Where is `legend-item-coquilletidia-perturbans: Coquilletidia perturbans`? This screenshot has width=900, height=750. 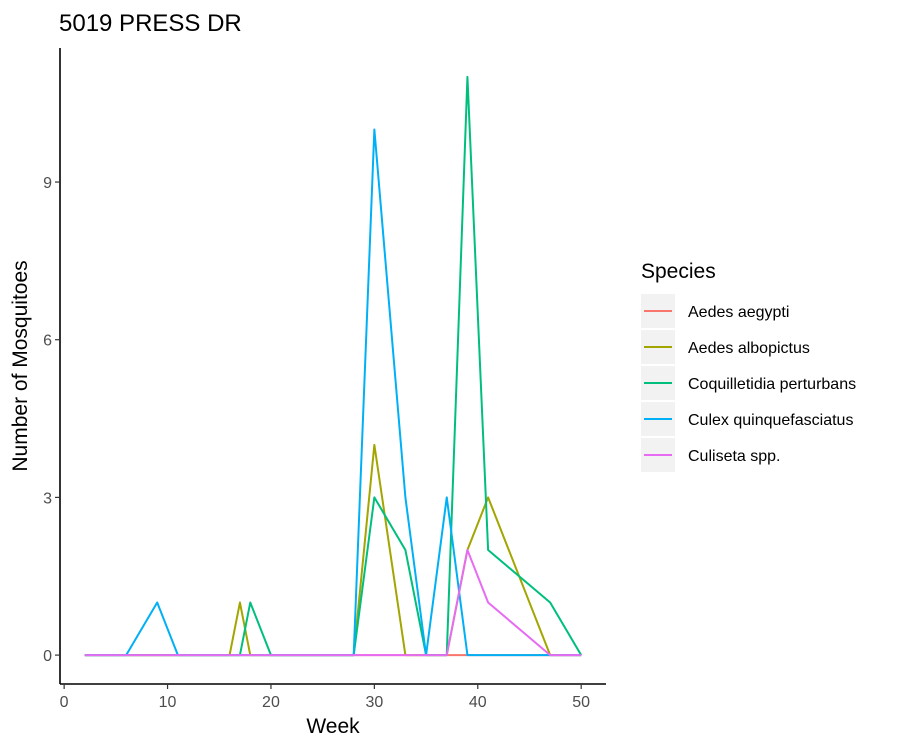 legend-item-coquilletidia-perturbans: Coquilletidia perturbans is located at coordinates (748, 383).